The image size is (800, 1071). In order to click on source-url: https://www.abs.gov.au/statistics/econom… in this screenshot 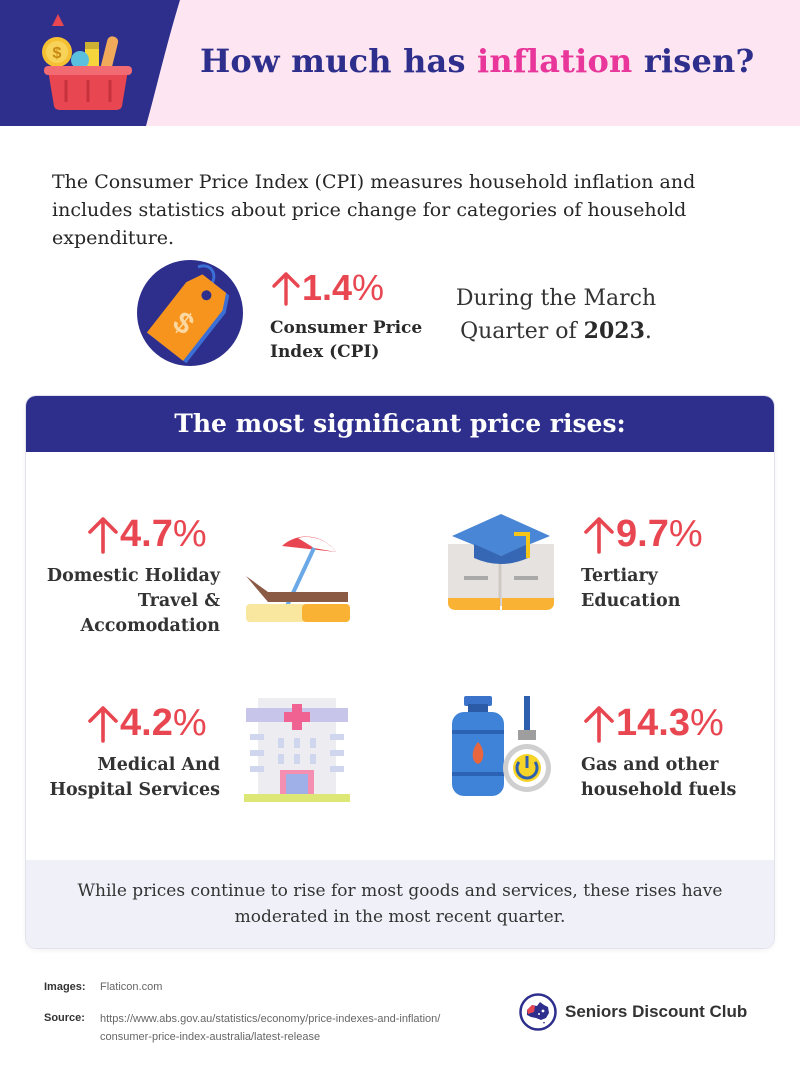, I will do `click(270, 1028)`.